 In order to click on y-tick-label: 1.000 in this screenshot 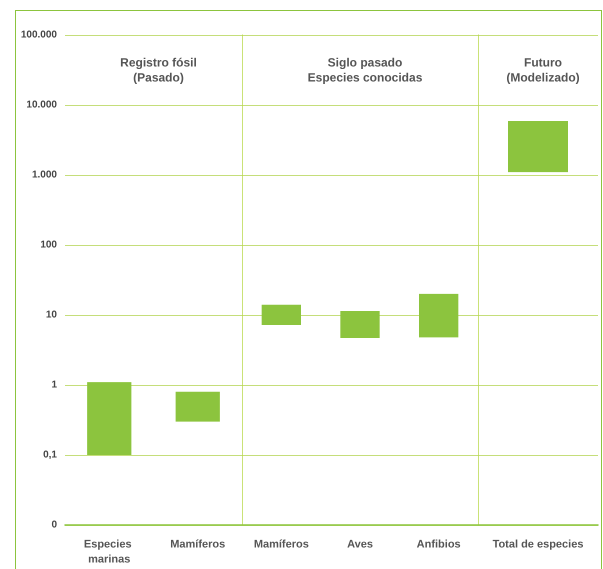, I will do `click(45, 175)`.